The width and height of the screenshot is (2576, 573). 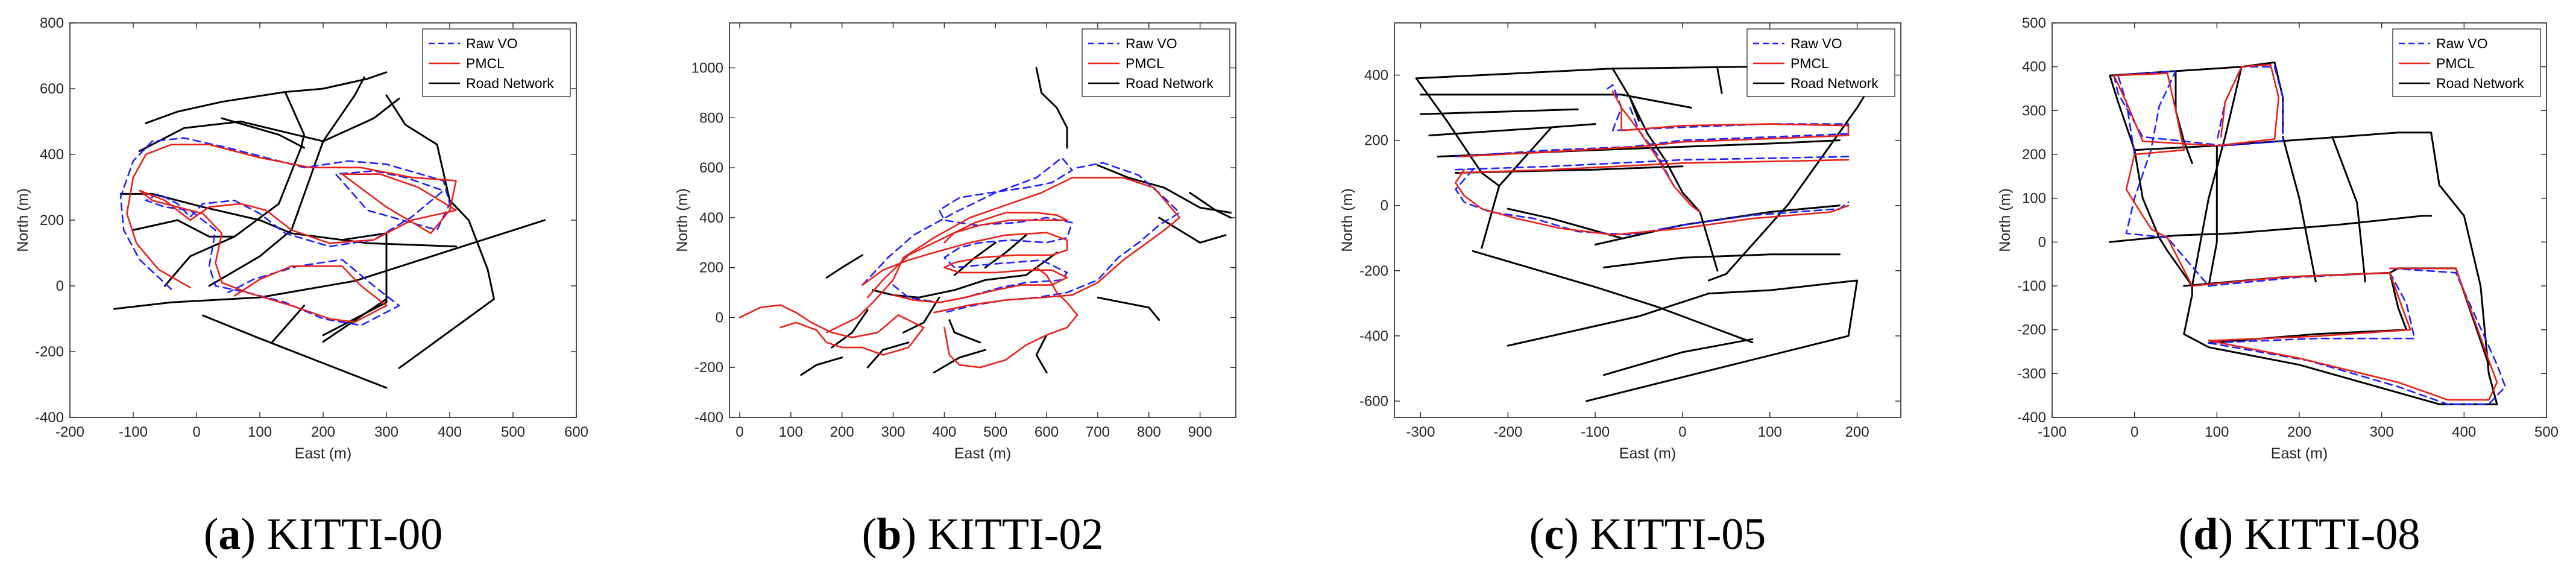 What do you see at coordinates (69, 432) in the screenshot?
I see `x-tick-label: -200` at bounding box center [69, 432].